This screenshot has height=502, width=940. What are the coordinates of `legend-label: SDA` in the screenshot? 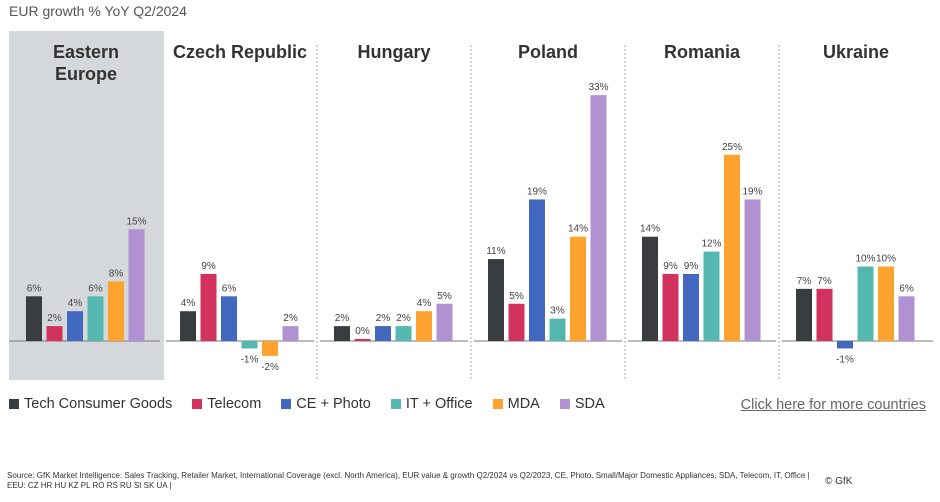 It's located at (589, 404).